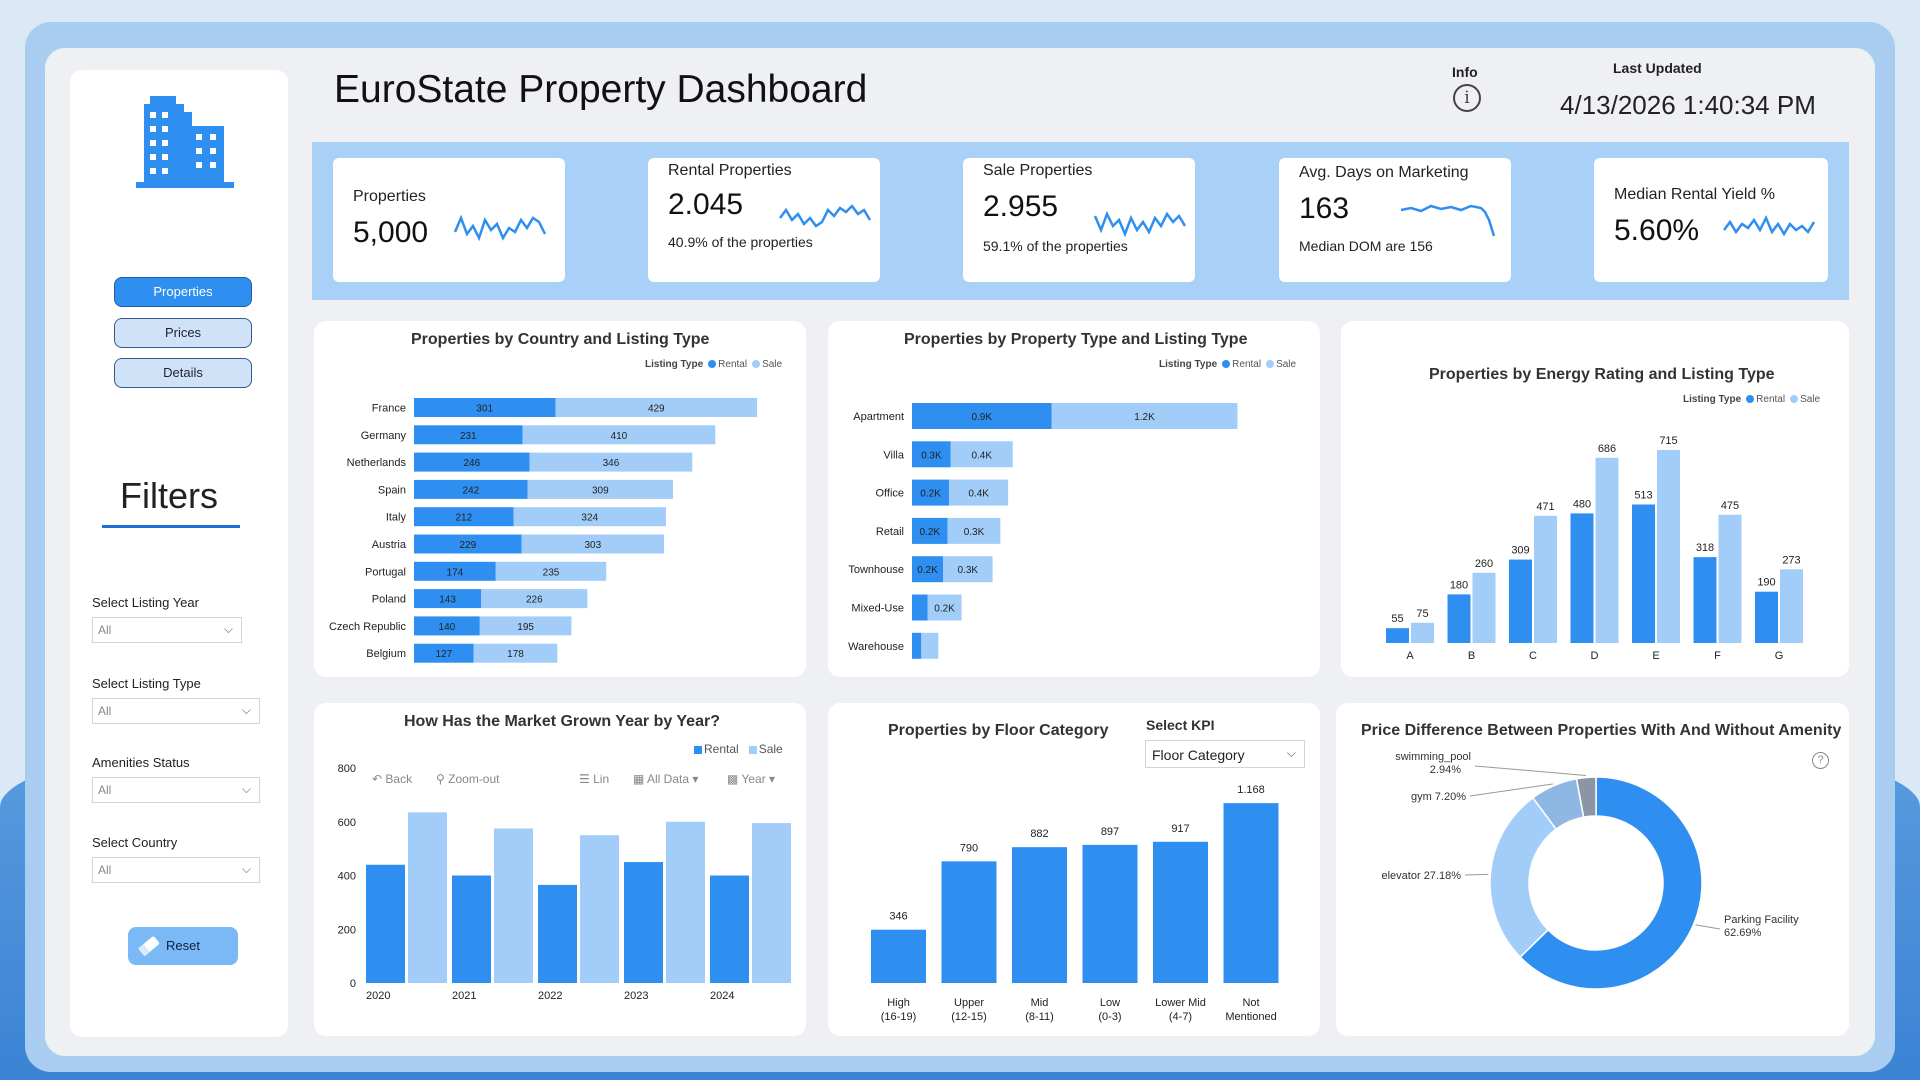 This screenshot has width=1920, height=1080. Describe the element at coordinates (1324, 208) in the screenshot. I see `kpi-value: 163` at that location.